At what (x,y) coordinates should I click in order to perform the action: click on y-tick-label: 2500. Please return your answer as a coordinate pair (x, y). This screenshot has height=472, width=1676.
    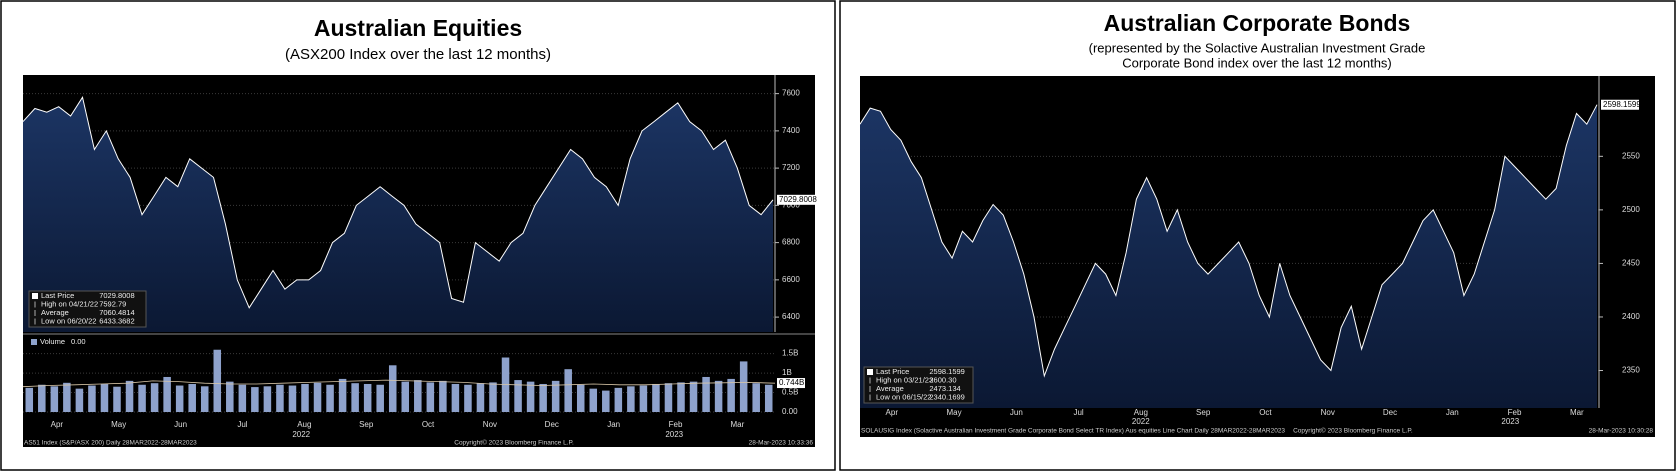
    Looking at the image, I should click on (1631, 209).